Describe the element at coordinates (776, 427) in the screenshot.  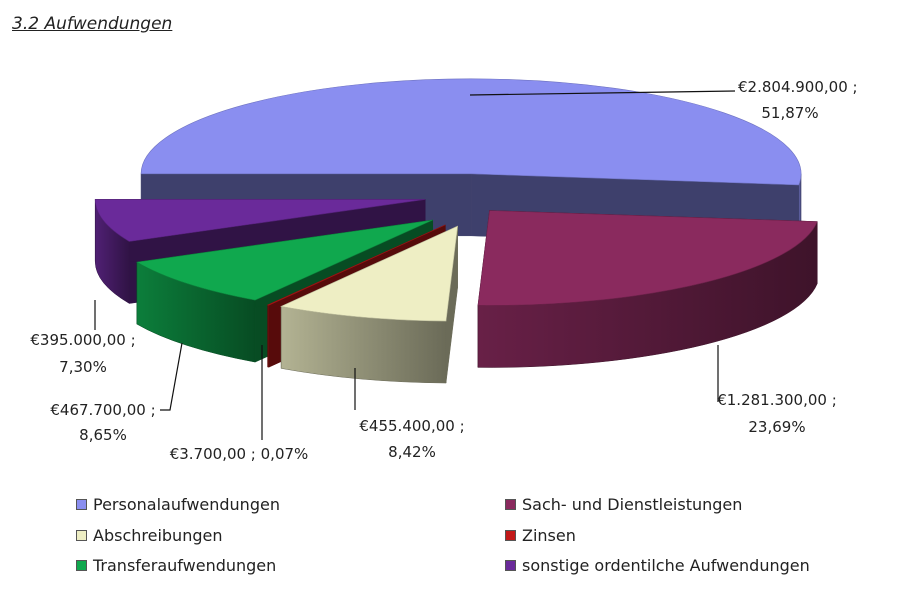
I see `data-label-percent-2: 23,69%` at that location.